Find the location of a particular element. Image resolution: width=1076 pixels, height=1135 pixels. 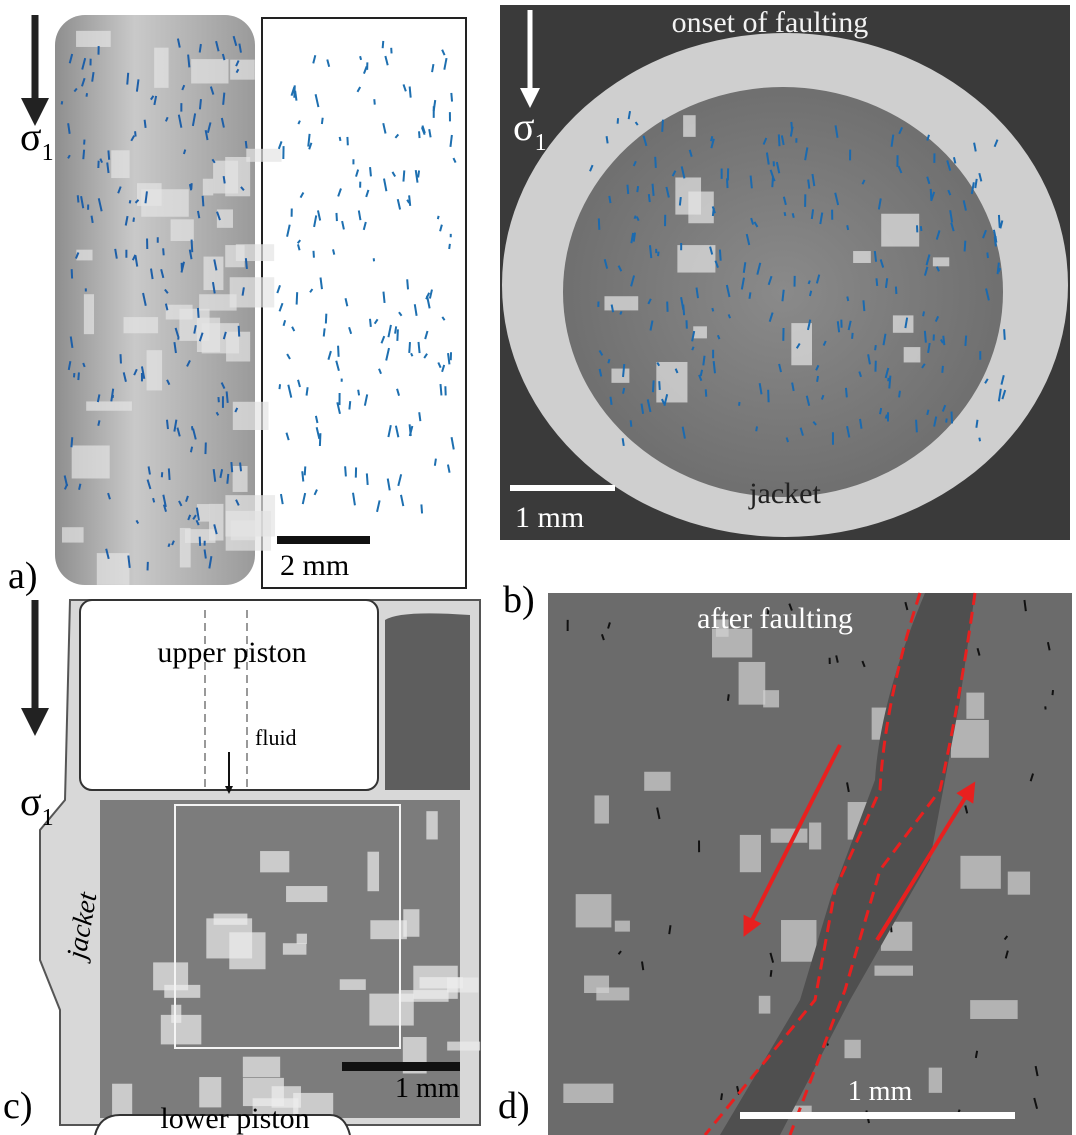

stress-symbol: σ is located at coordinates (31, 801).